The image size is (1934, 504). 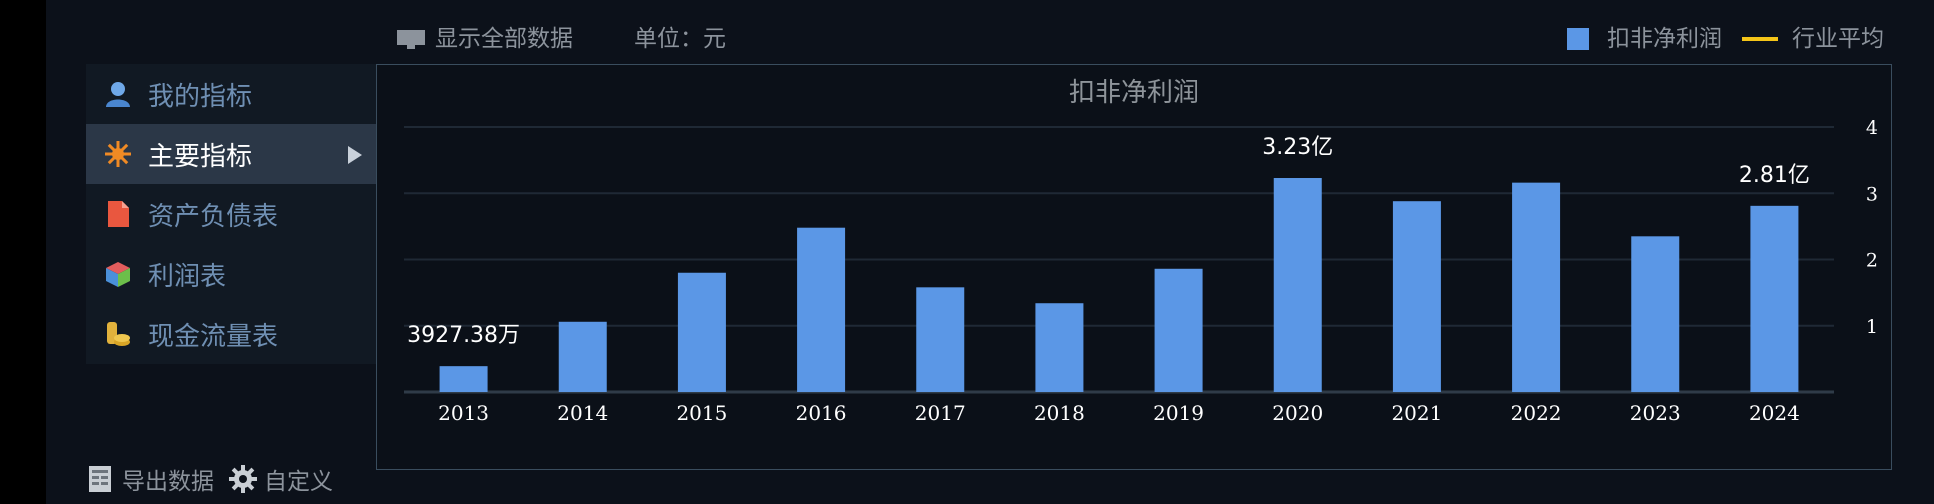 What do you see at coordinates (213, 216) in the screenshot?
I see `sidebar-item-label: 资产负债表` at bounding box center [213, 216].